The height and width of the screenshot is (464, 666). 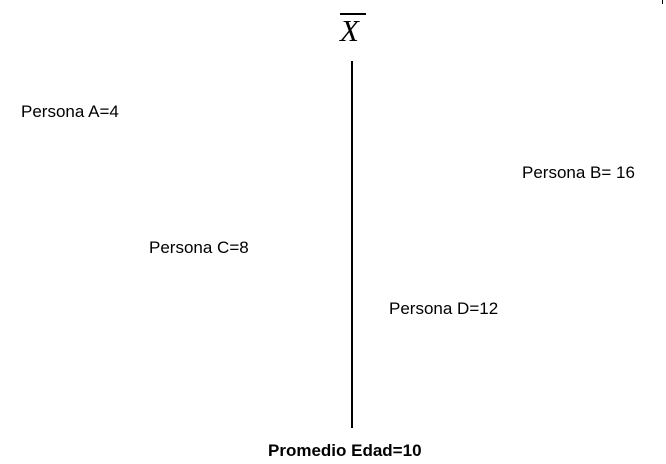 I want to click on person-b-label: Persona B= 16, so click(x=578, y=172).